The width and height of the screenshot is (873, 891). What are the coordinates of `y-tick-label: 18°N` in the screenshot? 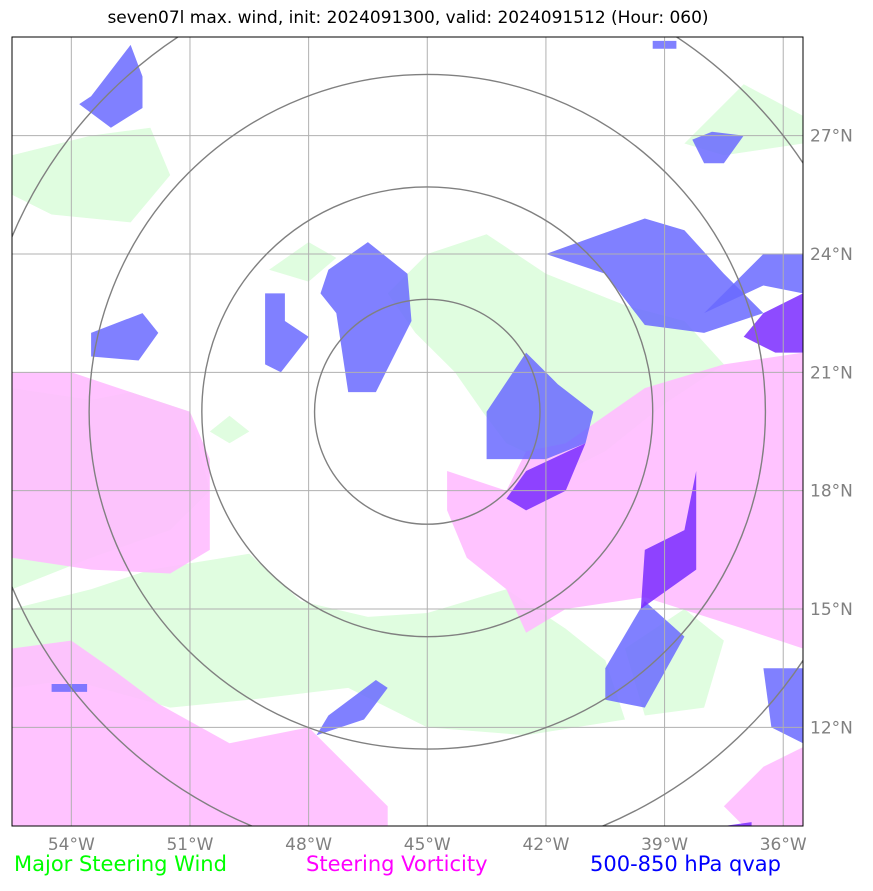 It's located at (831, 492).